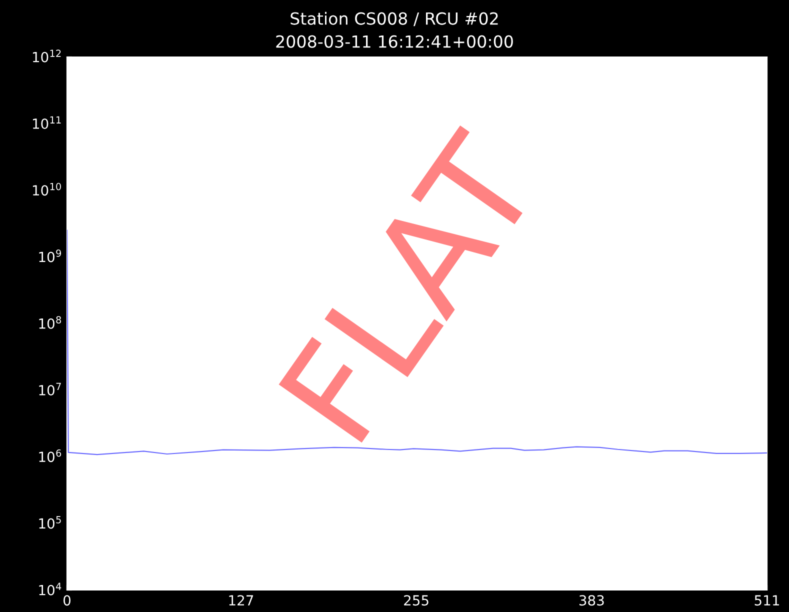  I want to click on x-tick-label: 127, so click(241, 600).